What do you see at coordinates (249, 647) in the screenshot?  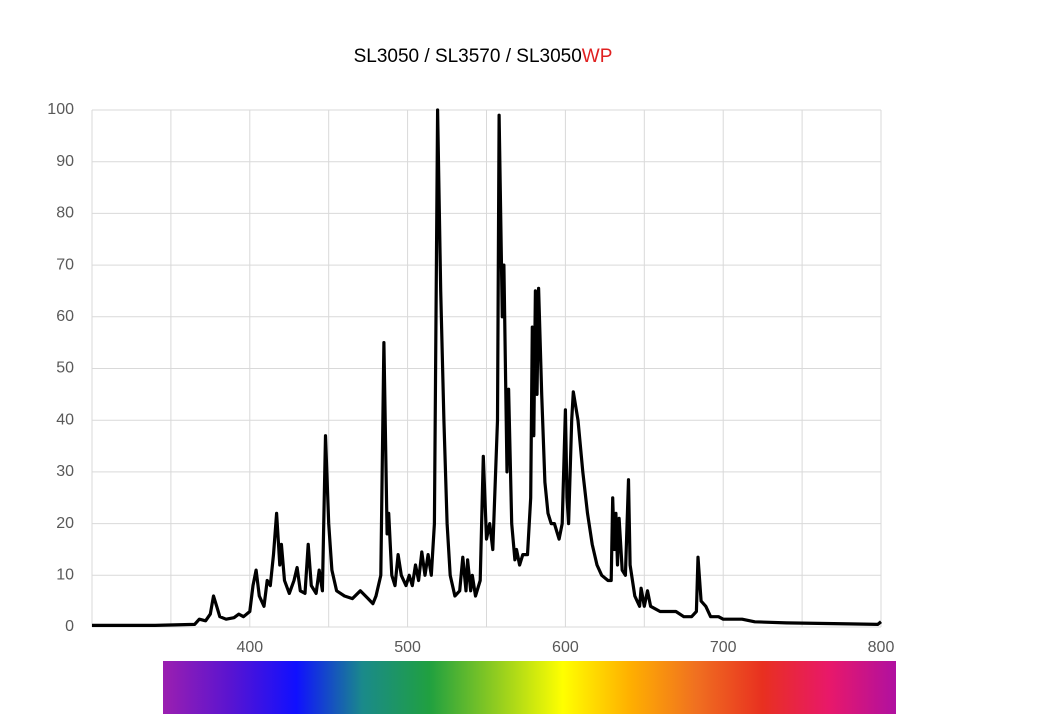 I see `x-tick-label: 400` at bounding box center [249, 647].